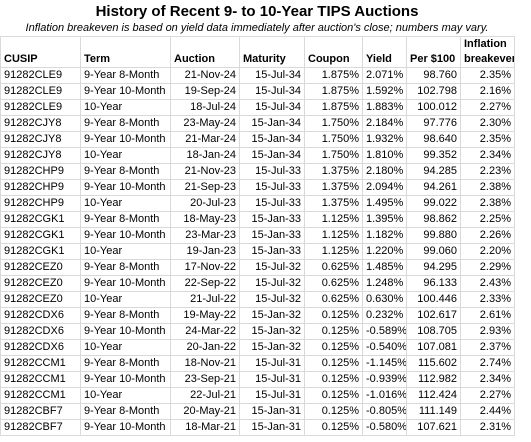 The image size is (531, 442). I want to click on table-cell: 112.424, so click(433, 395).